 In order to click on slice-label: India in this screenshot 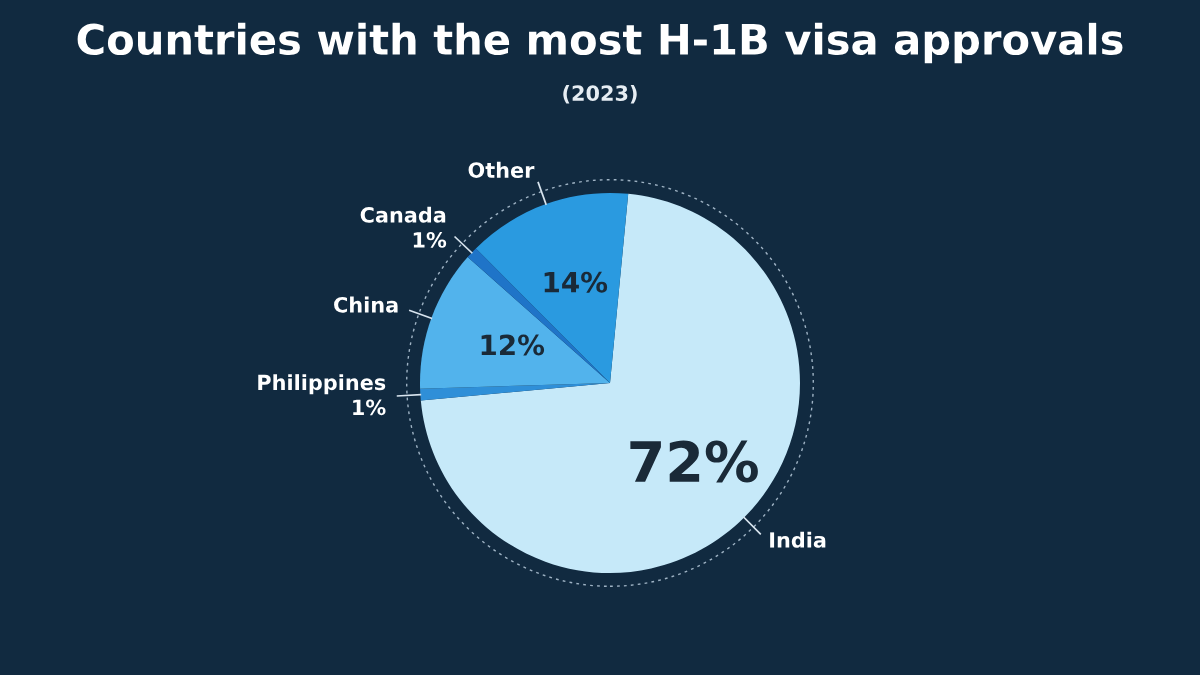, I will do `click(798, 539)`.